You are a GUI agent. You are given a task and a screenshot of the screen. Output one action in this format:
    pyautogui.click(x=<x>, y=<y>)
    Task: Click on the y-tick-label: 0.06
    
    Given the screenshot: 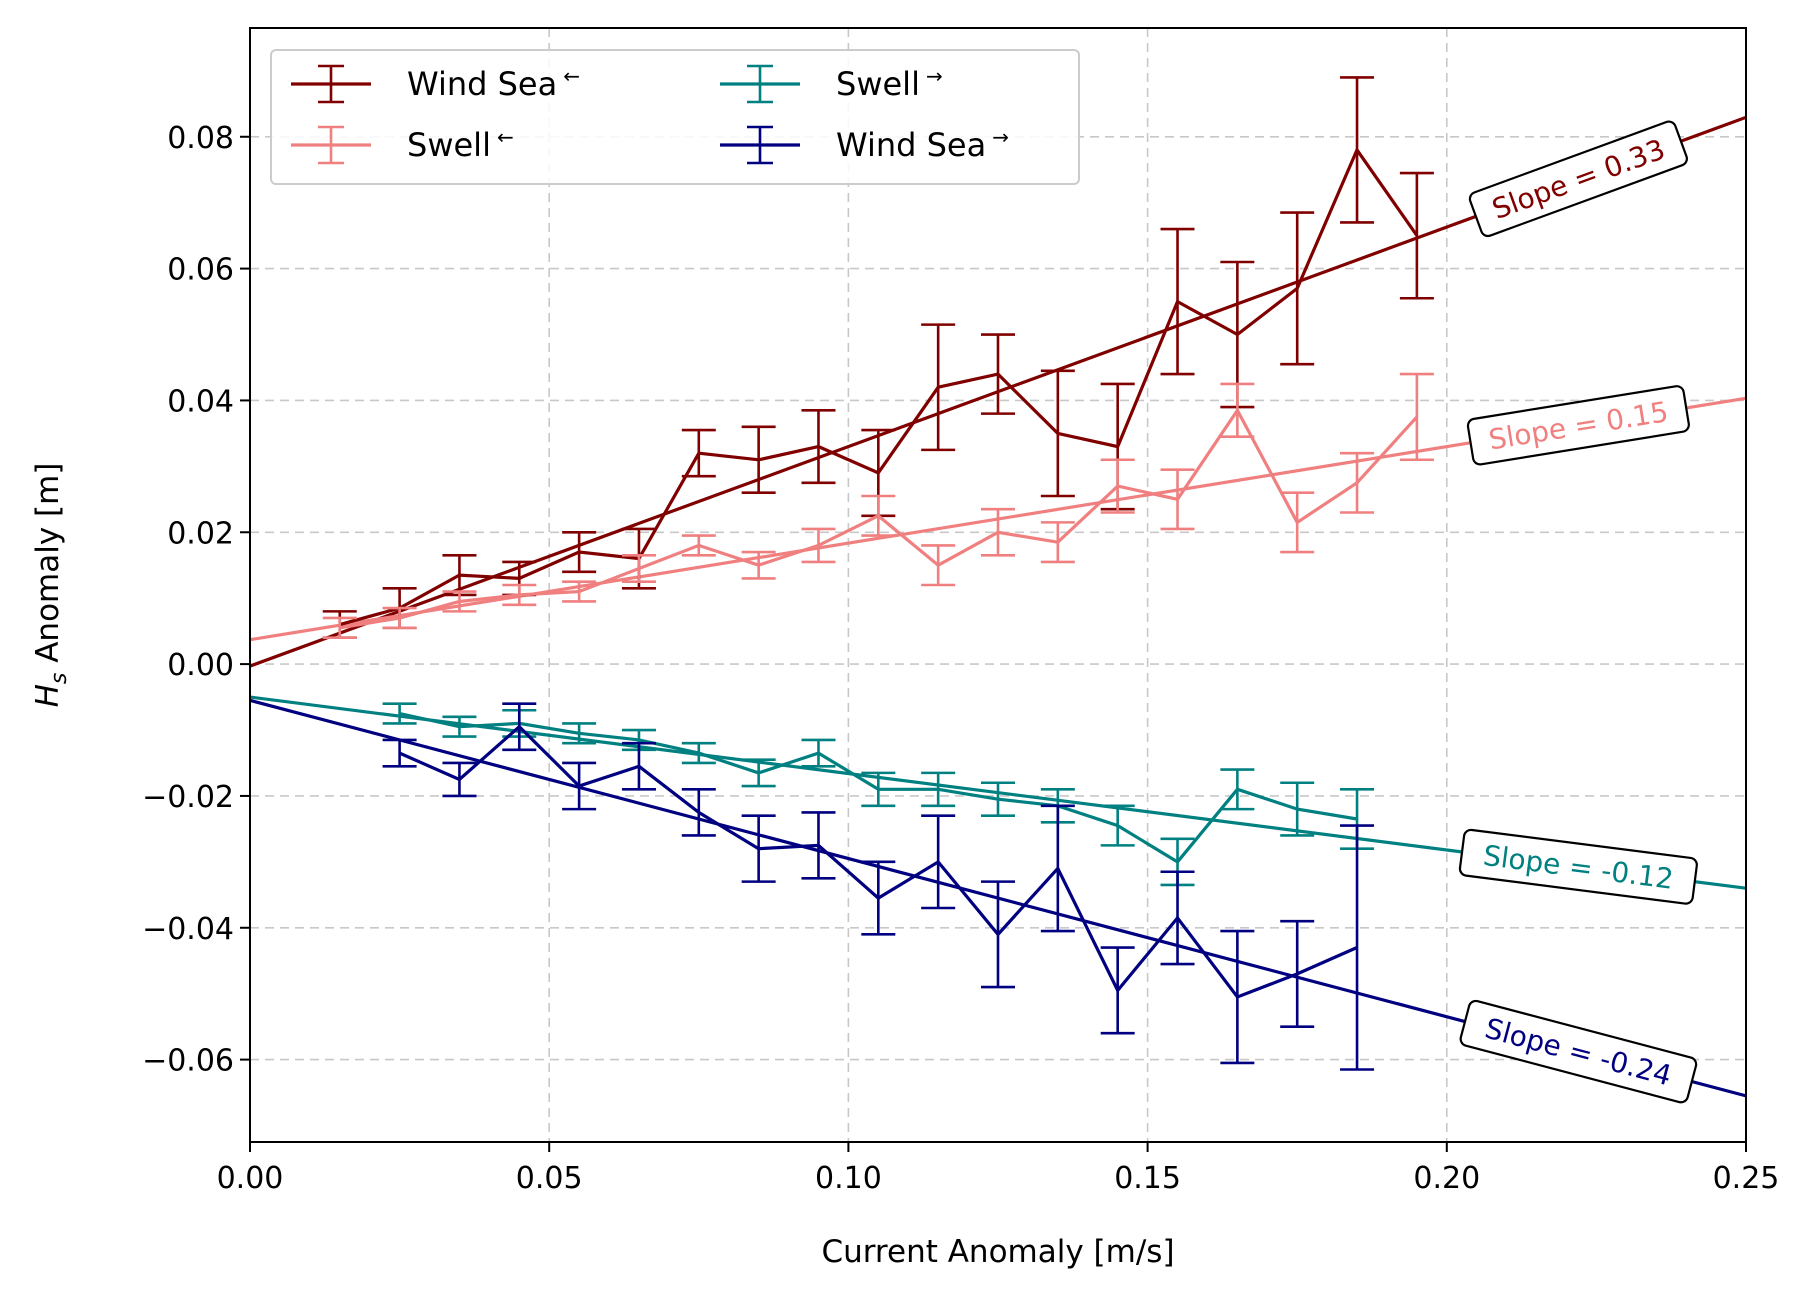 What is the action you would take?
    pyautogui.click(x=200, y=270)
    